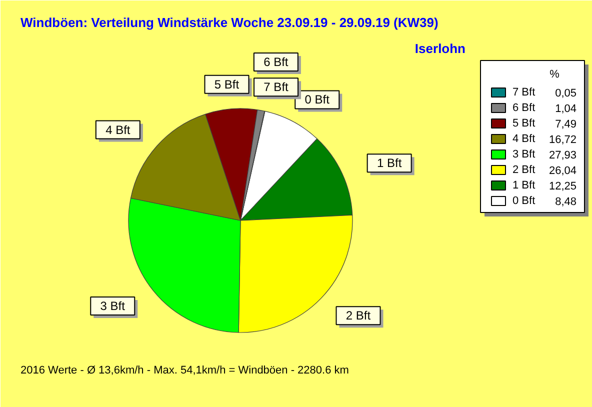 The width and height of the screenshot is (592, 407). What do you see at coordinates (566, 202) in the screenshot?
I see `data-label: 8,48` at bounding box center [566, 202].